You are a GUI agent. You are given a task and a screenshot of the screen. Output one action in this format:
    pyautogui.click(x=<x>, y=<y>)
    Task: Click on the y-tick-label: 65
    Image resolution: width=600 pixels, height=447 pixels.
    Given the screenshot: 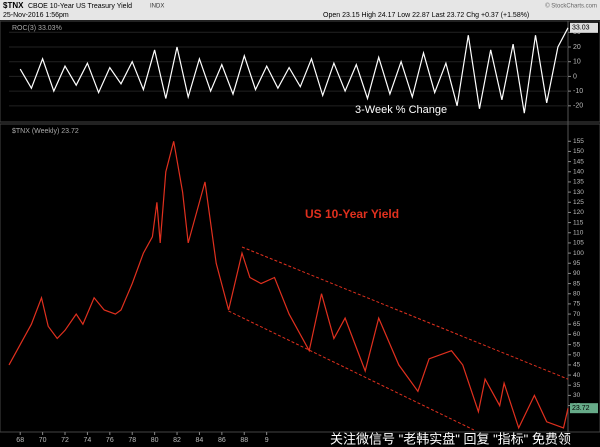 What is the action you would take?
    pyautogui.click(x=577, y=324)
    